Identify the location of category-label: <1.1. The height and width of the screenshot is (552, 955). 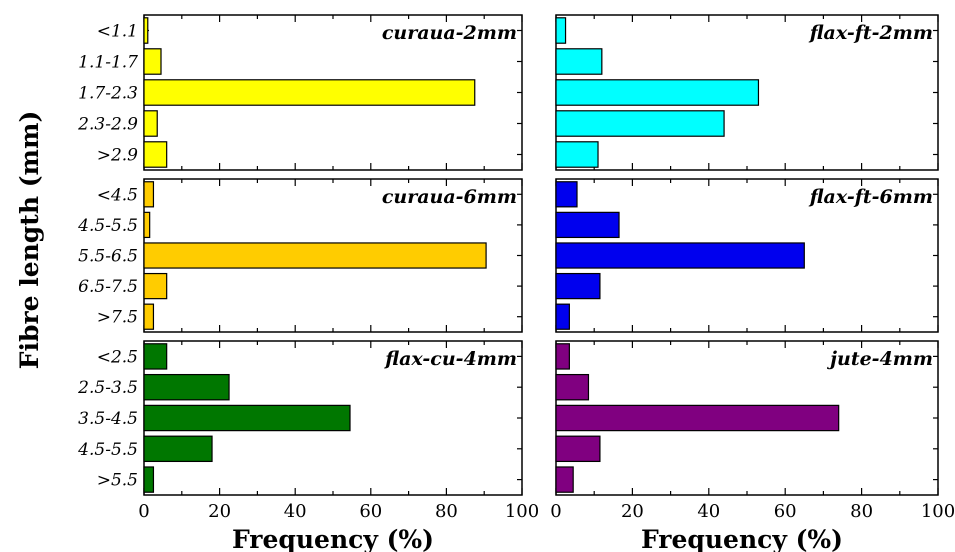
(117, 32).